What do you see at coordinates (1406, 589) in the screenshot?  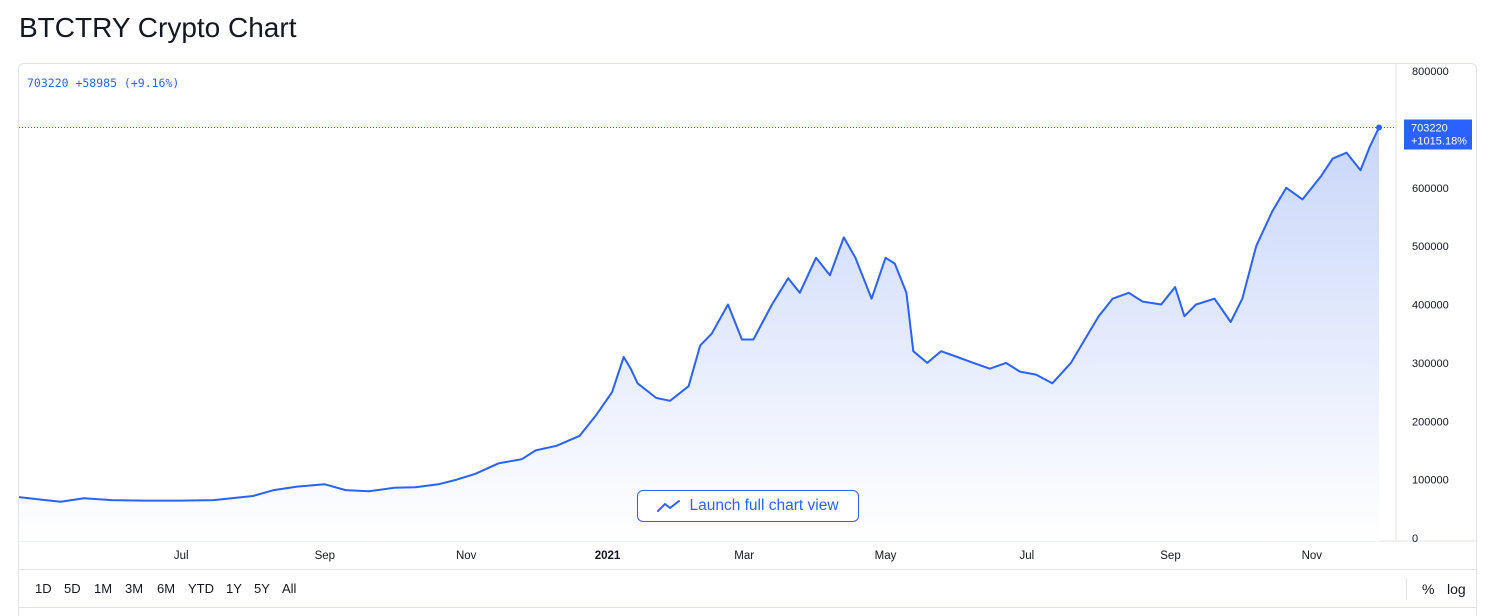 I see `toolbar-separator` at bounding box center [1406, 589].